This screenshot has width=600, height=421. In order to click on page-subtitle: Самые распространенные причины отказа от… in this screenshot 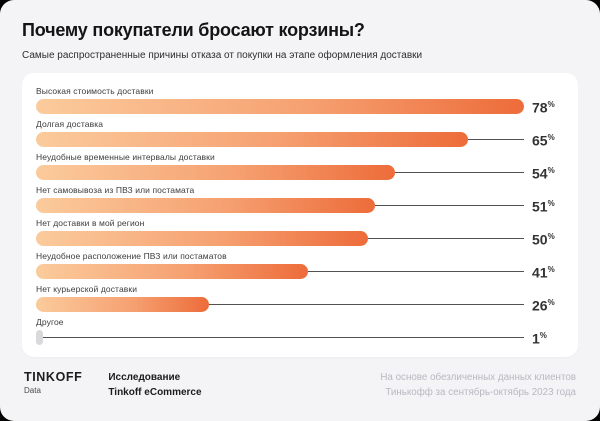, I will do `click(222, 55)`.